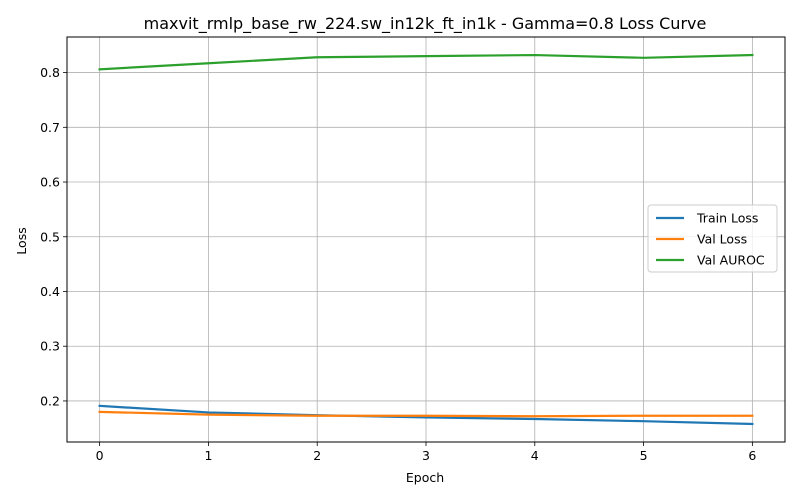 The height and width of the screenshot is (500, 800). What do you see at coordinates (535, 455) in the screenshot?
I see `x-tick-label: 4` at bounding box center [535, 455].